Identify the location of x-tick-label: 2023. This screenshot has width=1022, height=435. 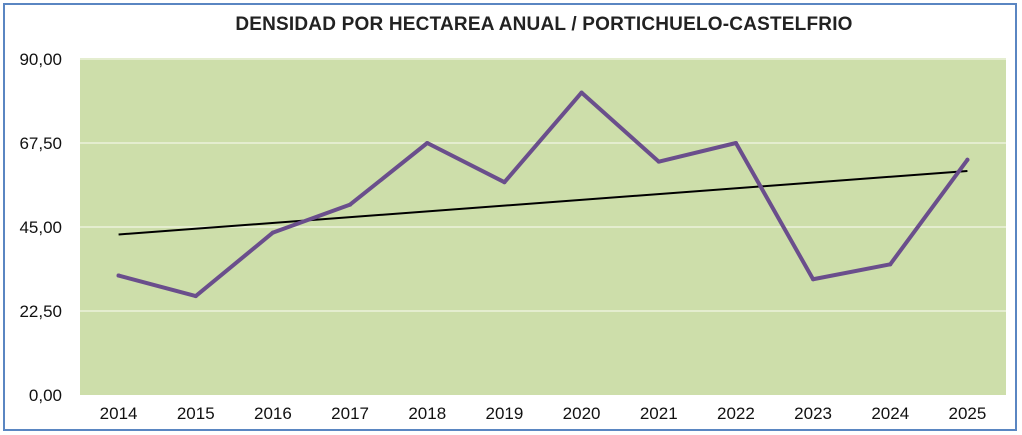
(813, 413).